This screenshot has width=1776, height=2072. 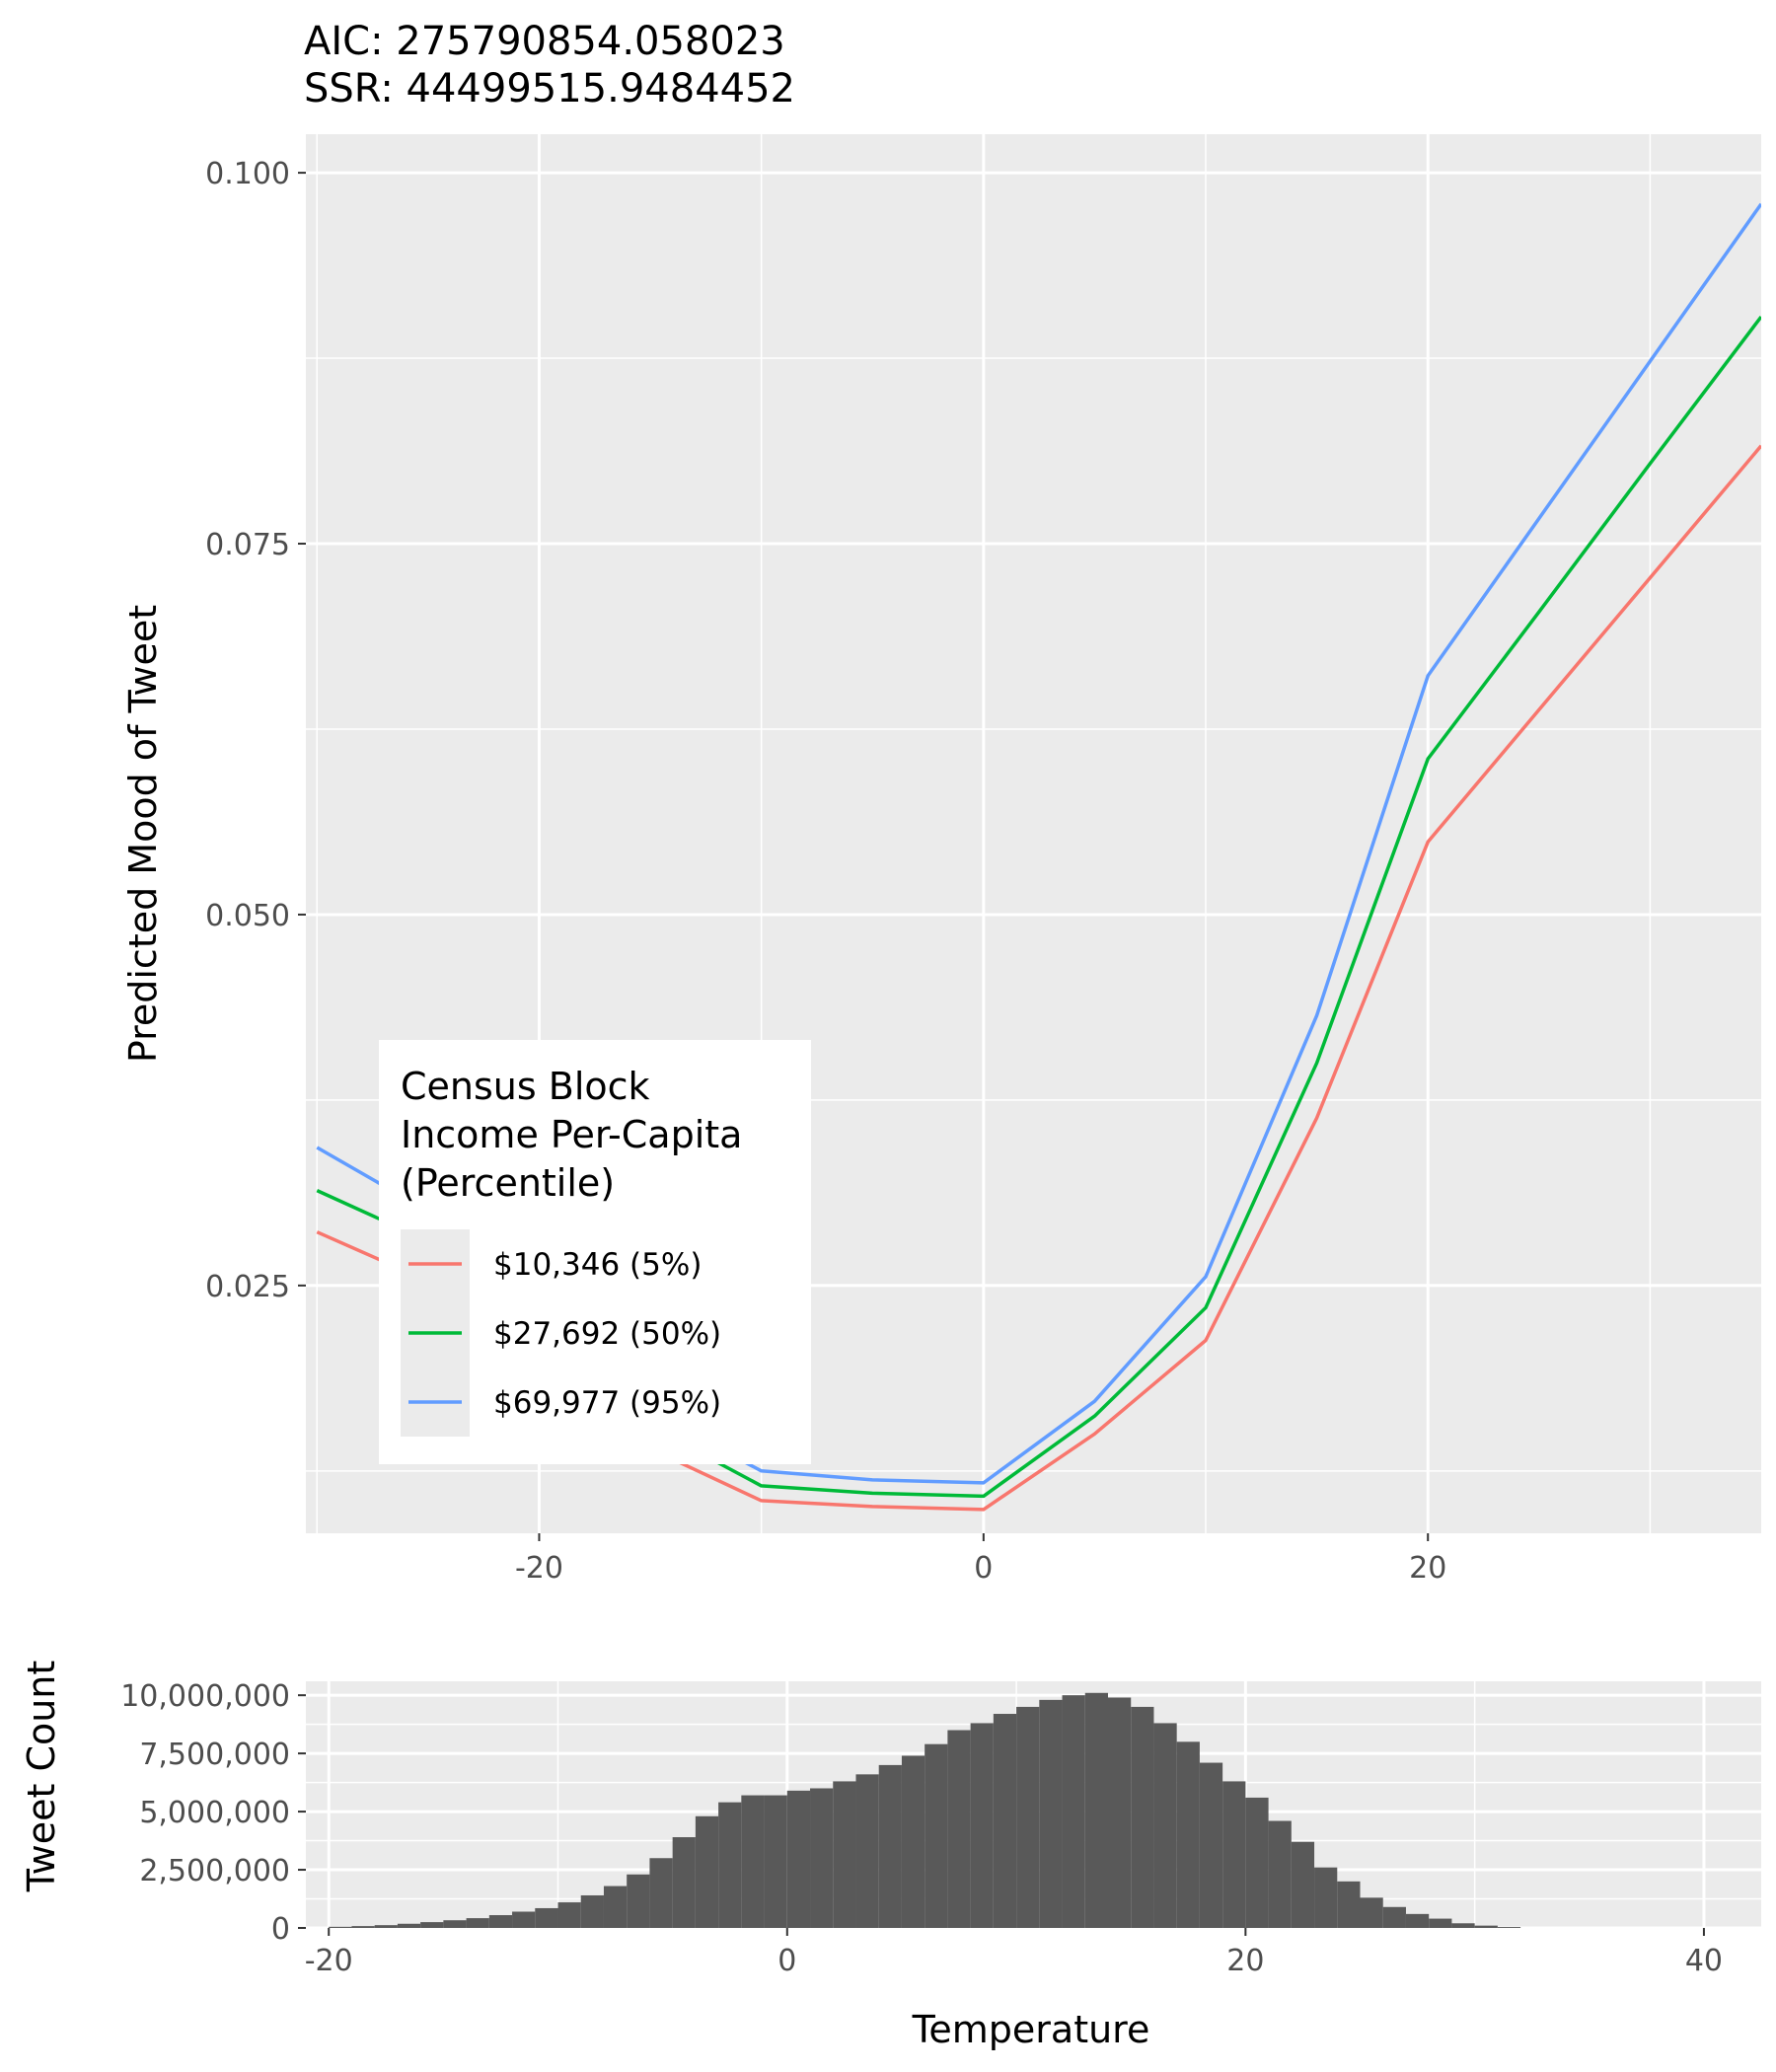 I want to click on mood-x-tick-label: 20, so click(x=1428, y=1569).